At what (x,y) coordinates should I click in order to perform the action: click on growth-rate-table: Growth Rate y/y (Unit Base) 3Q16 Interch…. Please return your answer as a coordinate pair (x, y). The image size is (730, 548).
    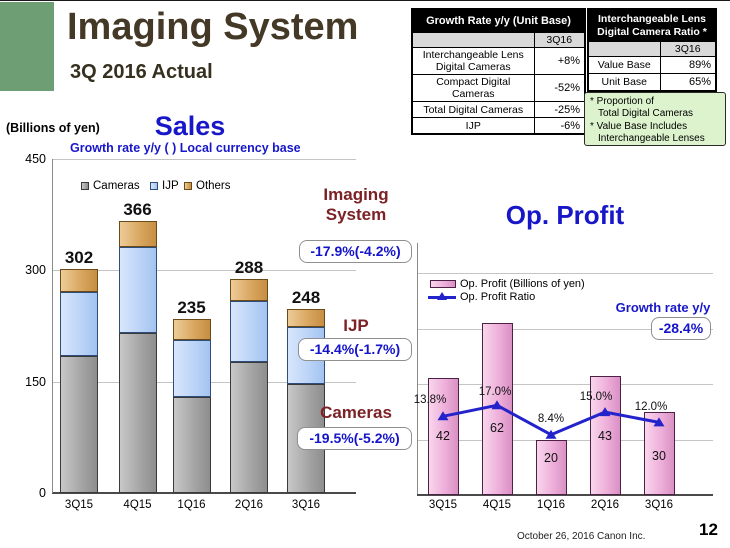
    Looking at the image, I should click on (499, 72).